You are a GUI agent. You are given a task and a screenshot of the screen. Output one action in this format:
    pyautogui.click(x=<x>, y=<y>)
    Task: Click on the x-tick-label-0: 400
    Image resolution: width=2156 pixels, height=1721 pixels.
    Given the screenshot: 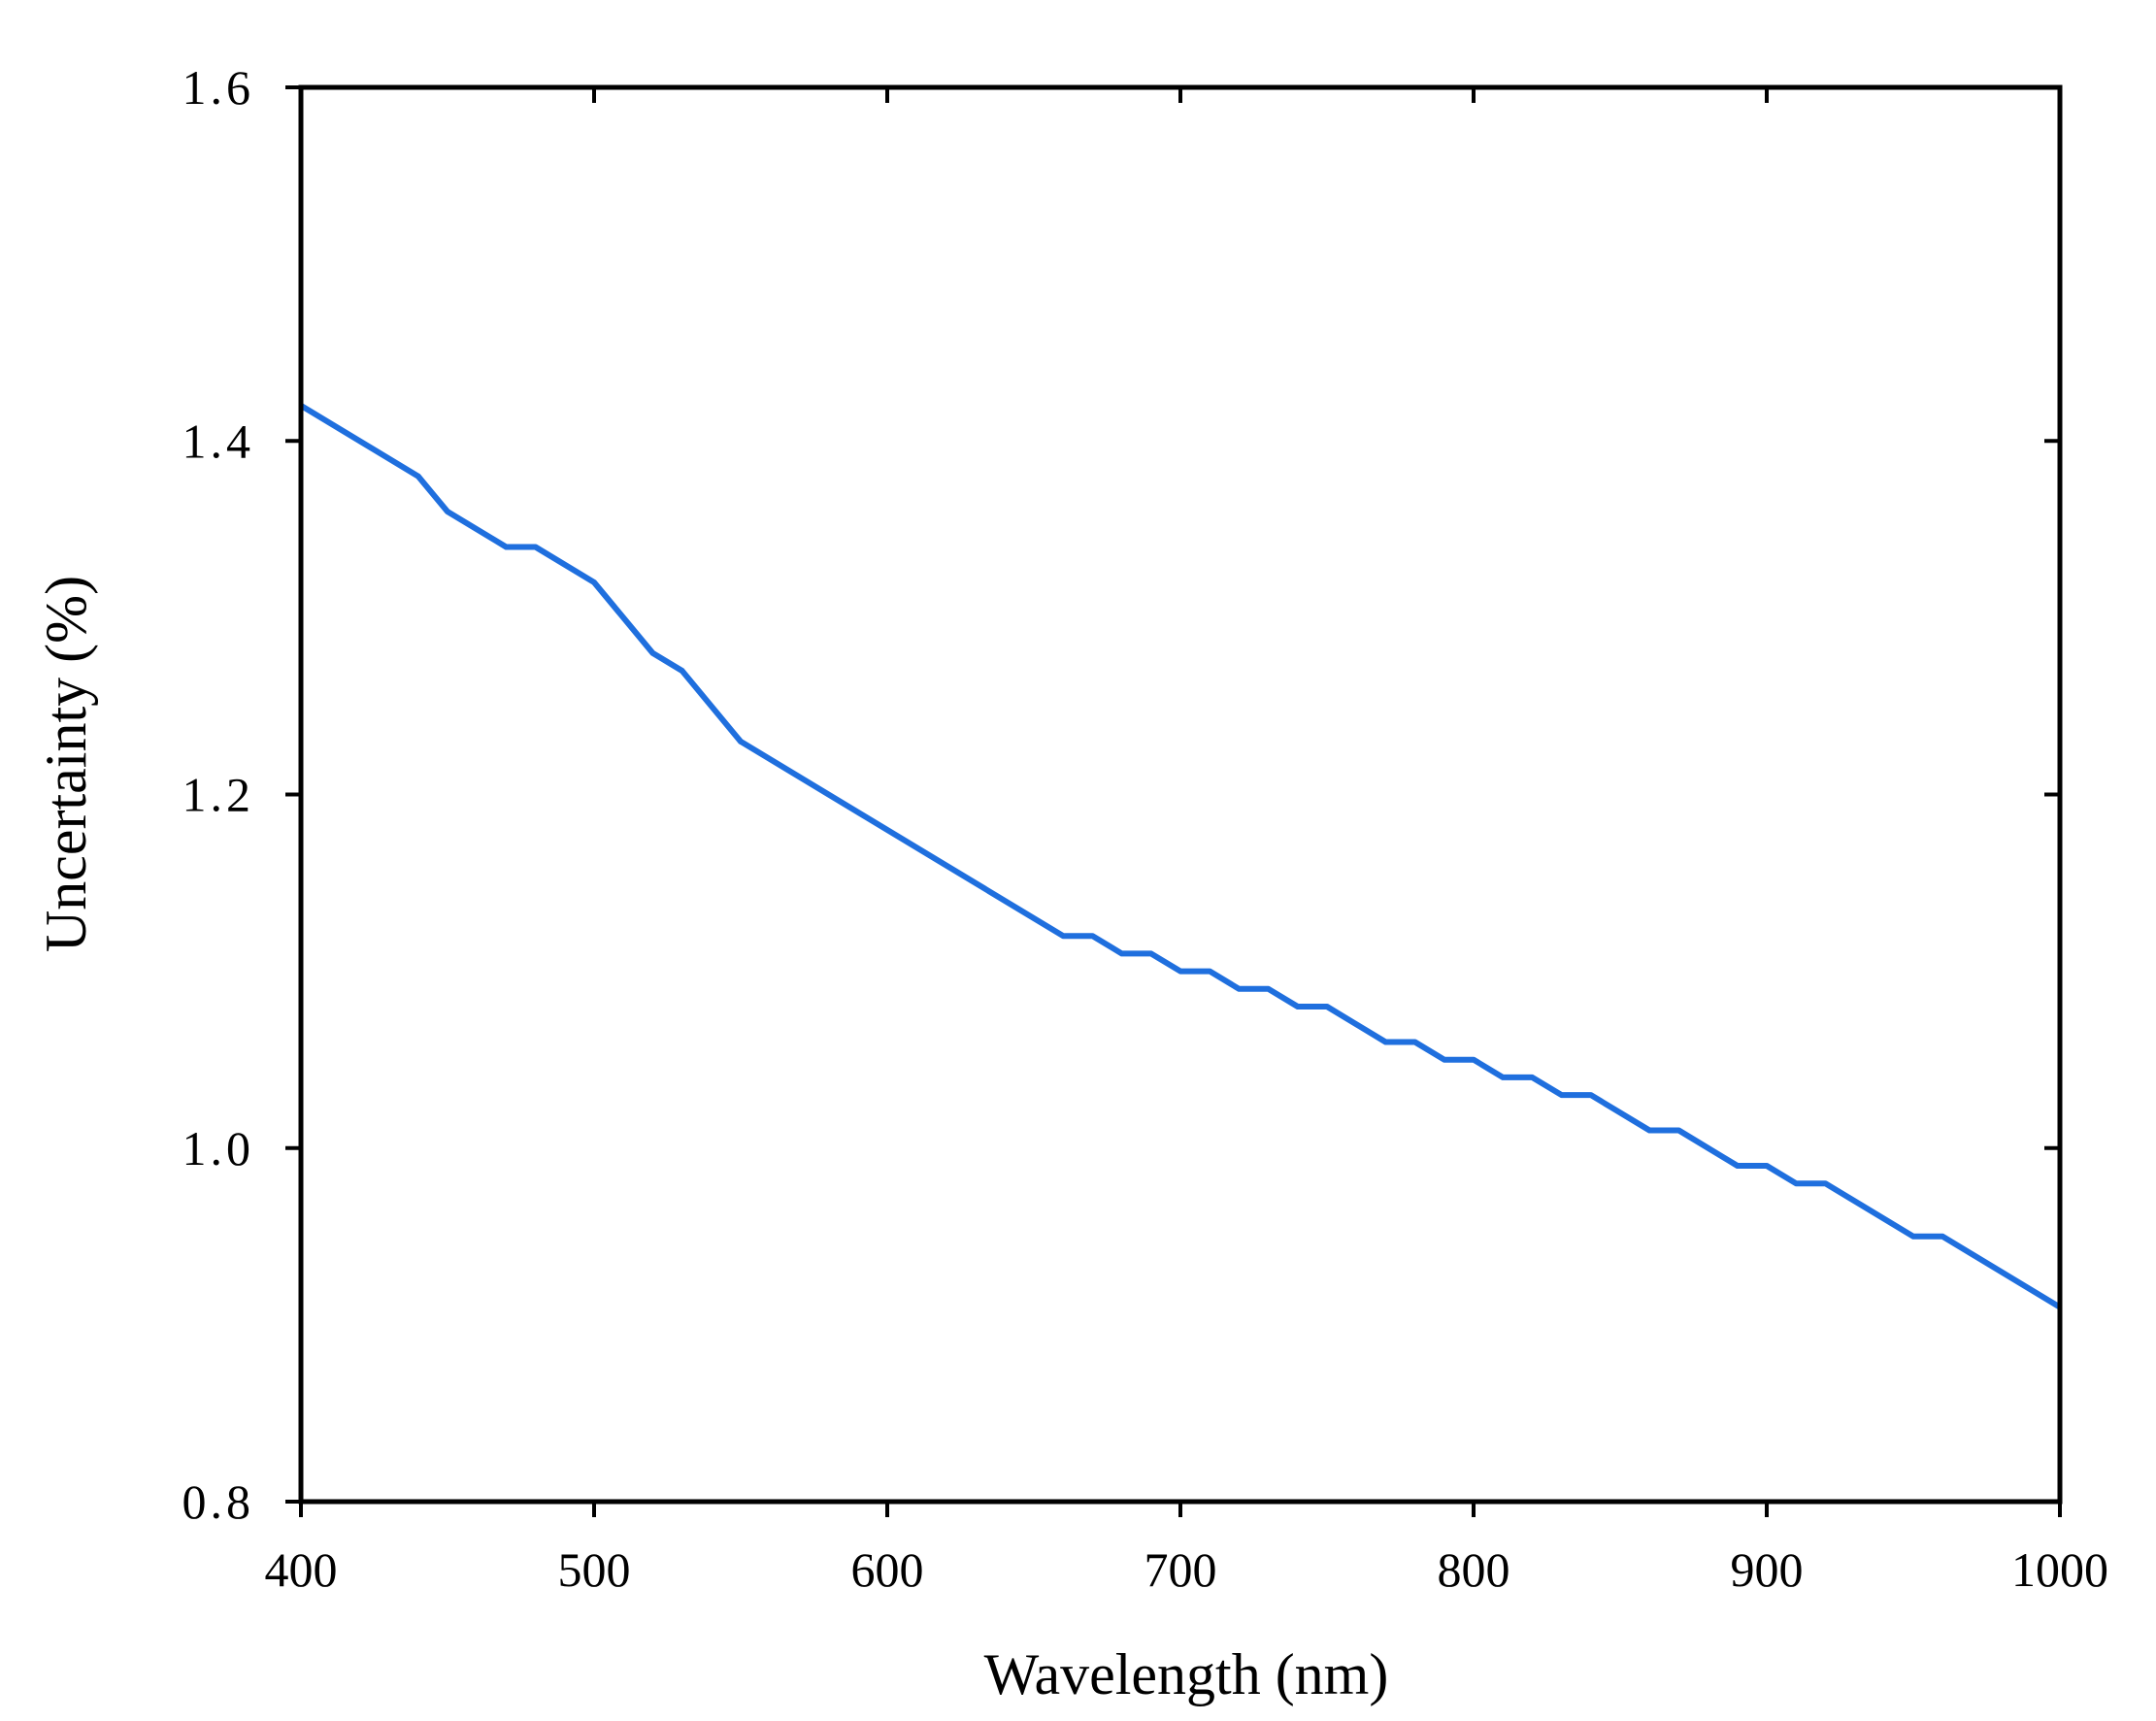 What is the action you would take?
    pyautogui.click(x=302, y=1569)
    